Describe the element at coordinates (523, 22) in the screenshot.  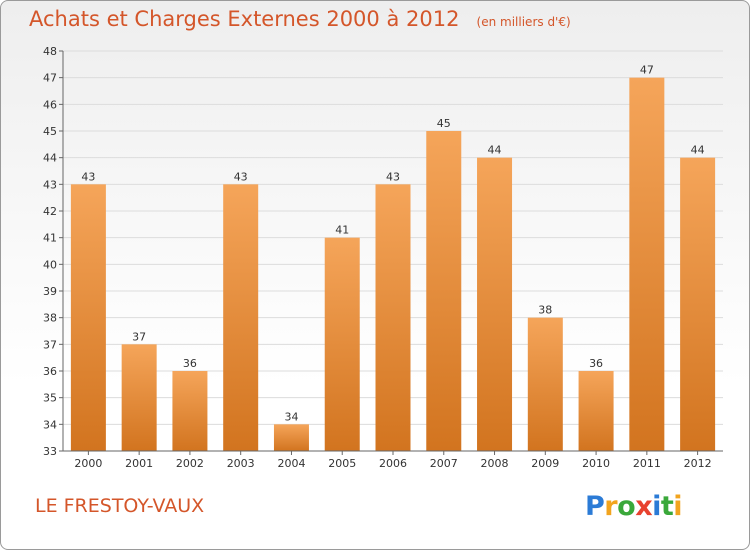
I see `chart-unit: (en milliers d'€)` at that location.